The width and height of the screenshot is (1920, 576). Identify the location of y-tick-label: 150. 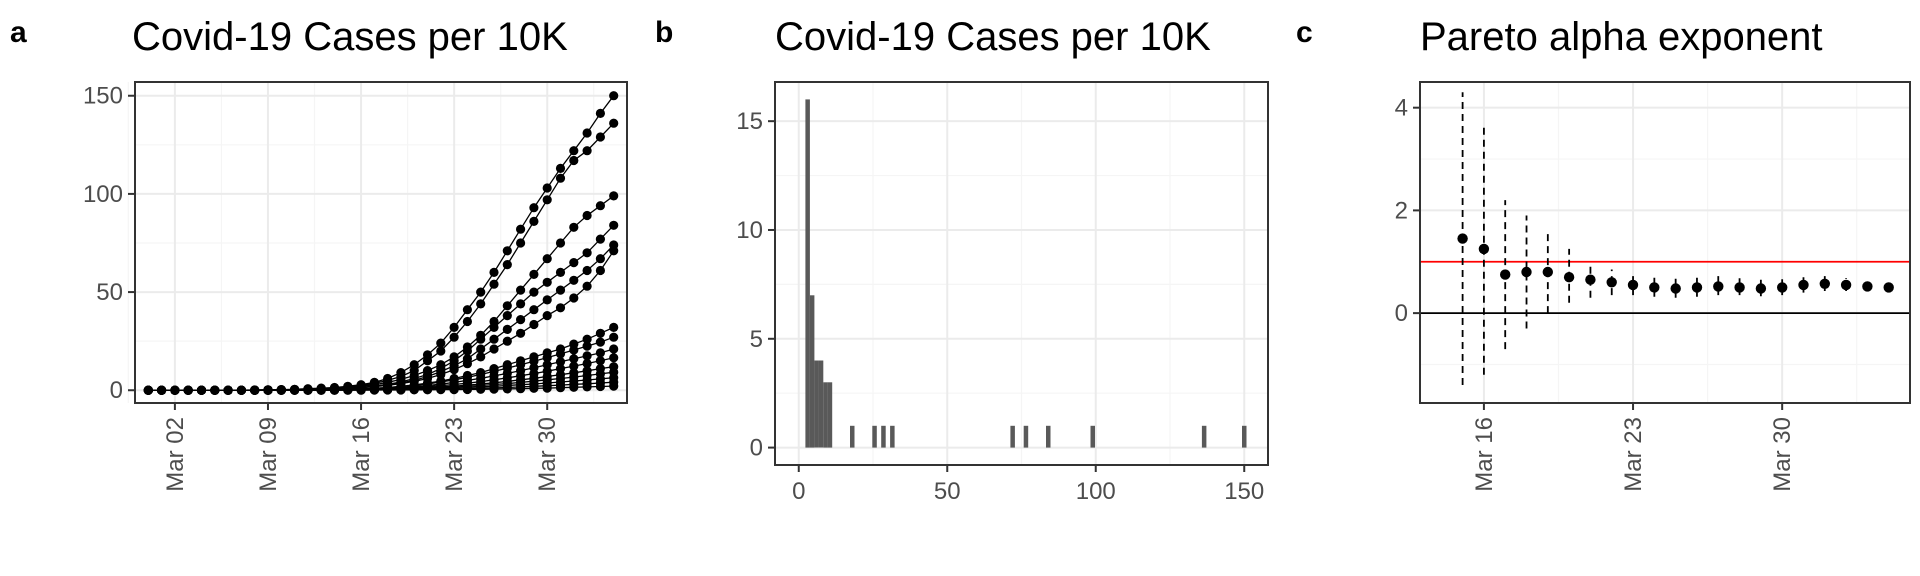
(103, 96).